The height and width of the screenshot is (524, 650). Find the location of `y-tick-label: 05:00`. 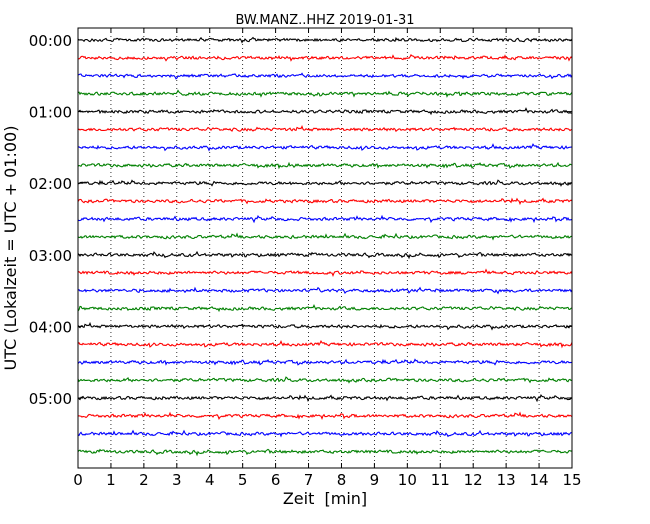

y-tick-label: 05:00 is located at coordinates (50, 399).